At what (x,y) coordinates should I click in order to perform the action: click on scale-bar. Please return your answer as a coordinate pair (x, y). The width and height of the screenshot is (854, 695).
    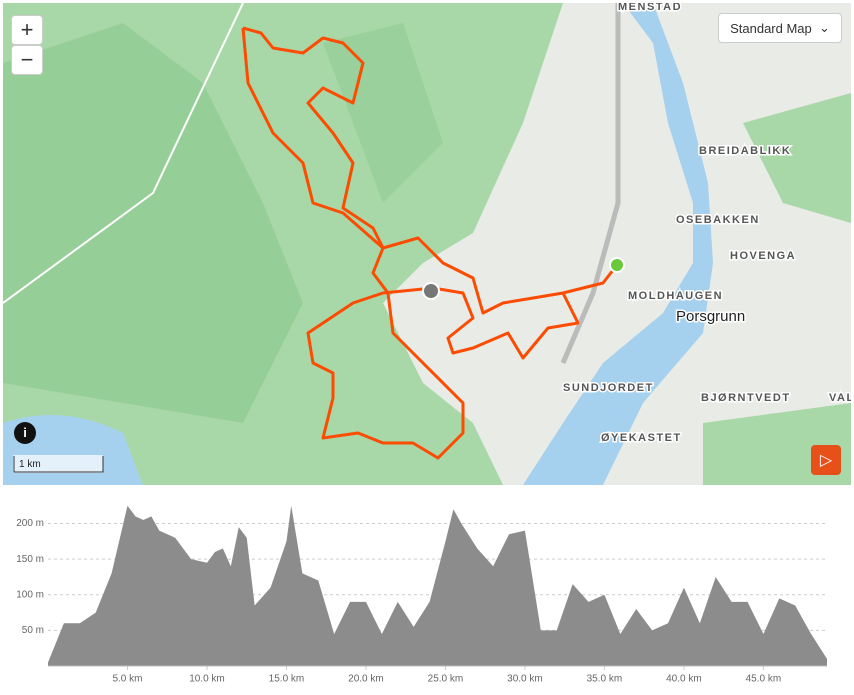
    Looking at the image, I should click on (58, 464).